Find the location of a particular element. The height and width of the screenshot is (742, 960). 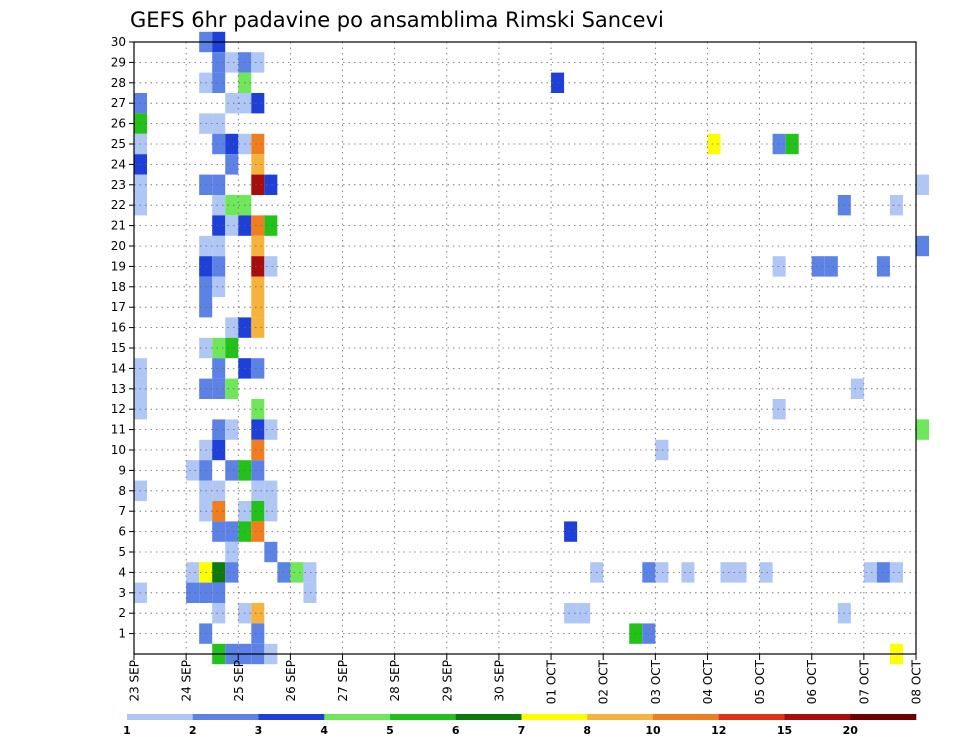

y-tick-label: 23 is located at coordinates (118, 185).